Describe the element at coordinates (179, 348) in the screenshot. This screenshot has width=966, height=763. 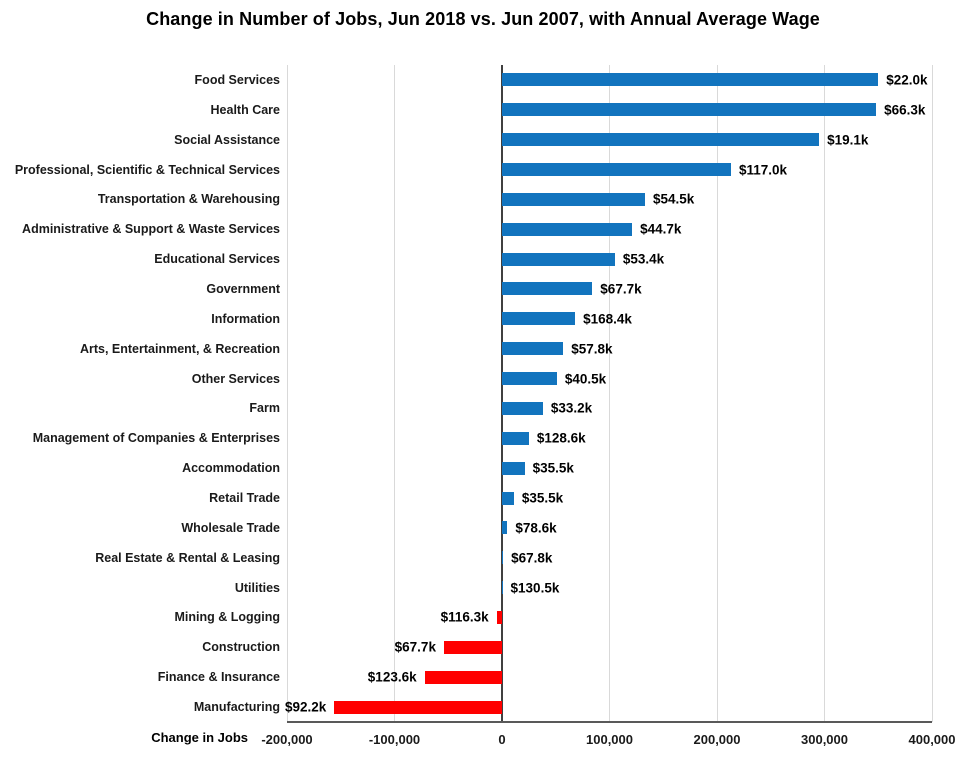
I see `category-label: Arts, Entertainment, & Recreation` at that location.